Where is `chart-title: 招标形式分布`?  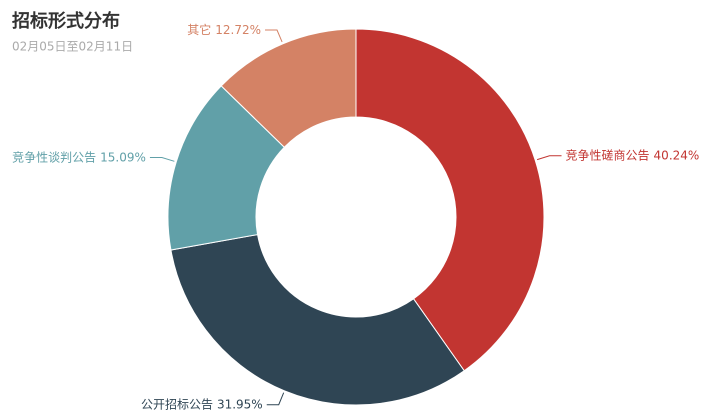
chart-title: 招标形式分布 is located at coordinates (66, 21).